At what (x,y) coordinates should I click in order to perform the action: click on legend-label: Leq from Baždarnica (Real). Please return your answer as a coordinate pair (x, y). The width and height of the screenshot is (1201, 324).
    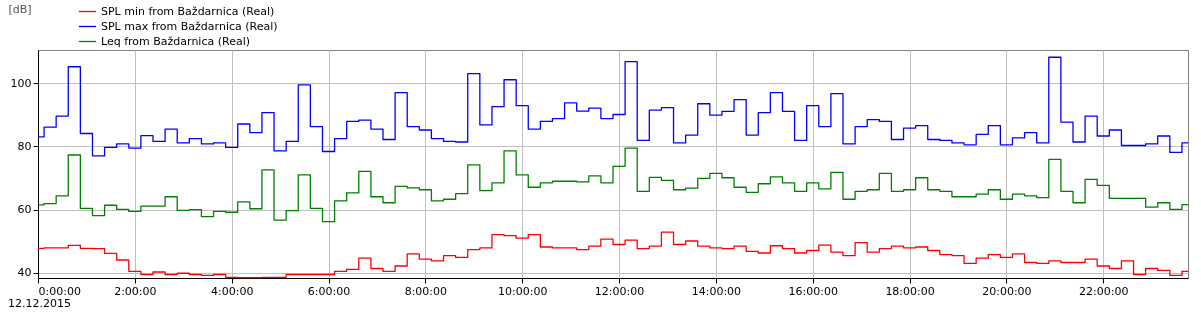
    Looking at the image, I should click on (175, 41).